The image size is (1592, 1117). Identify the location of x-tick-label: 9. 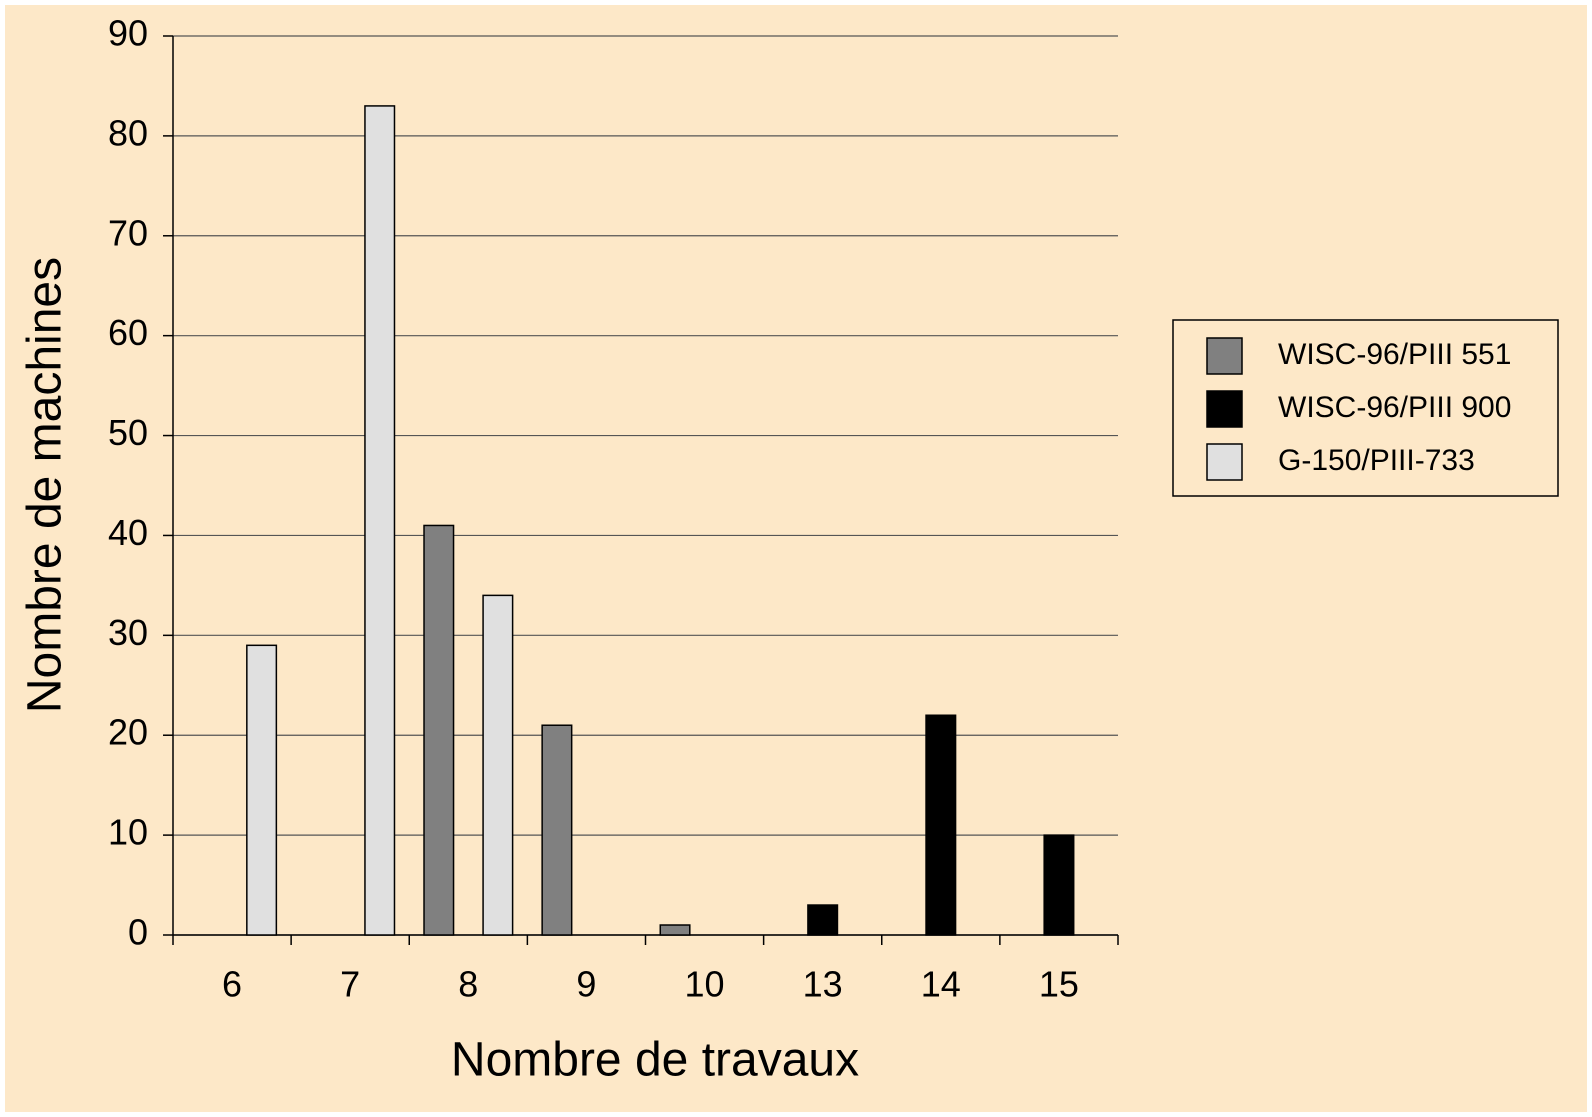
(586, 984).